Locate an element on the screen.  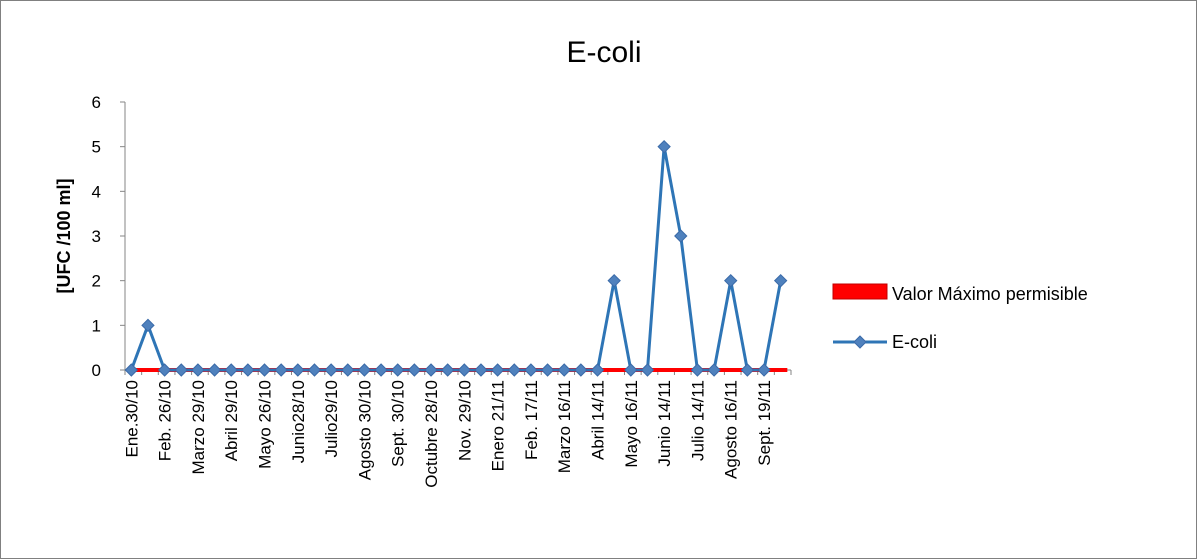
x-tick-label: Julio 14/11 is located at coordinates (697, 420).